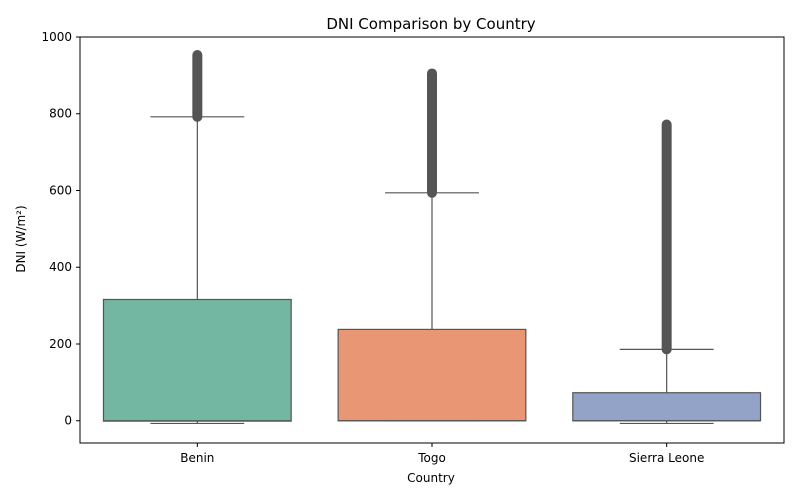 The height and width of the screenshot is (500, 800). Describe the element at coordinates (430, 24) in the screenshot. I see `chart-title: DNI Comparison by Country` at that location.